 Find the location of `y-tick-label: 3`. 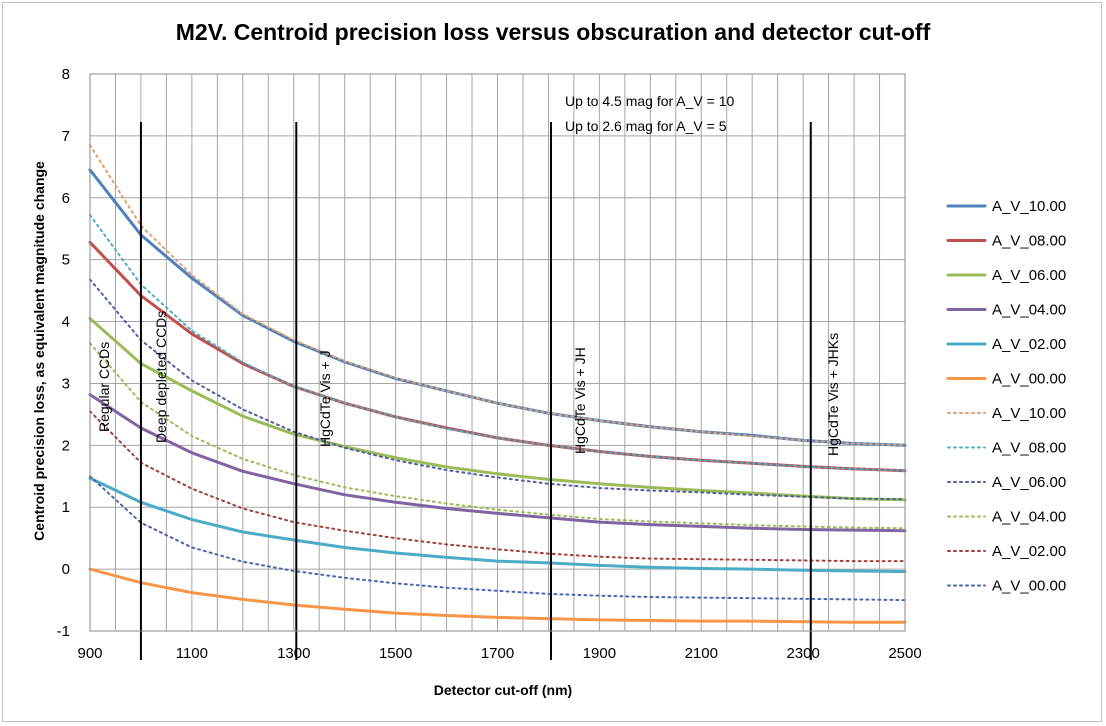

y-tick-label: 3 is located at coordinates (66, 383).